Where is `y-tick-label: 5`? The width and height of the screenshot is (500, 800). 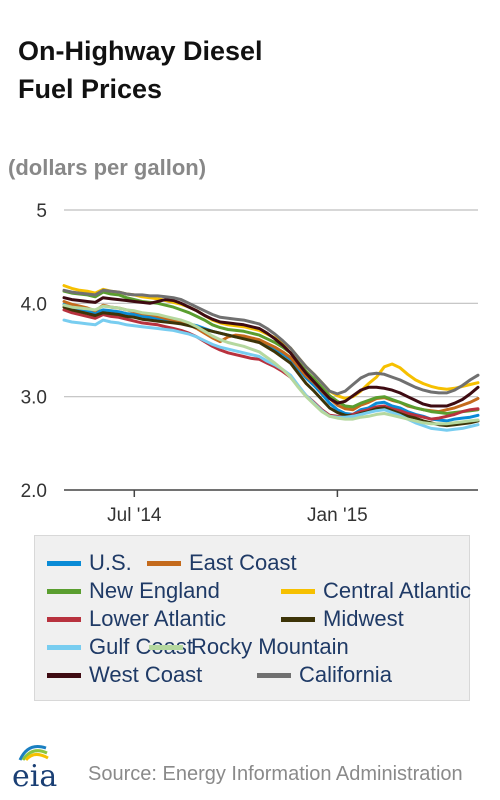 y-tick-label: 5 is located at coordinates (41, 211).